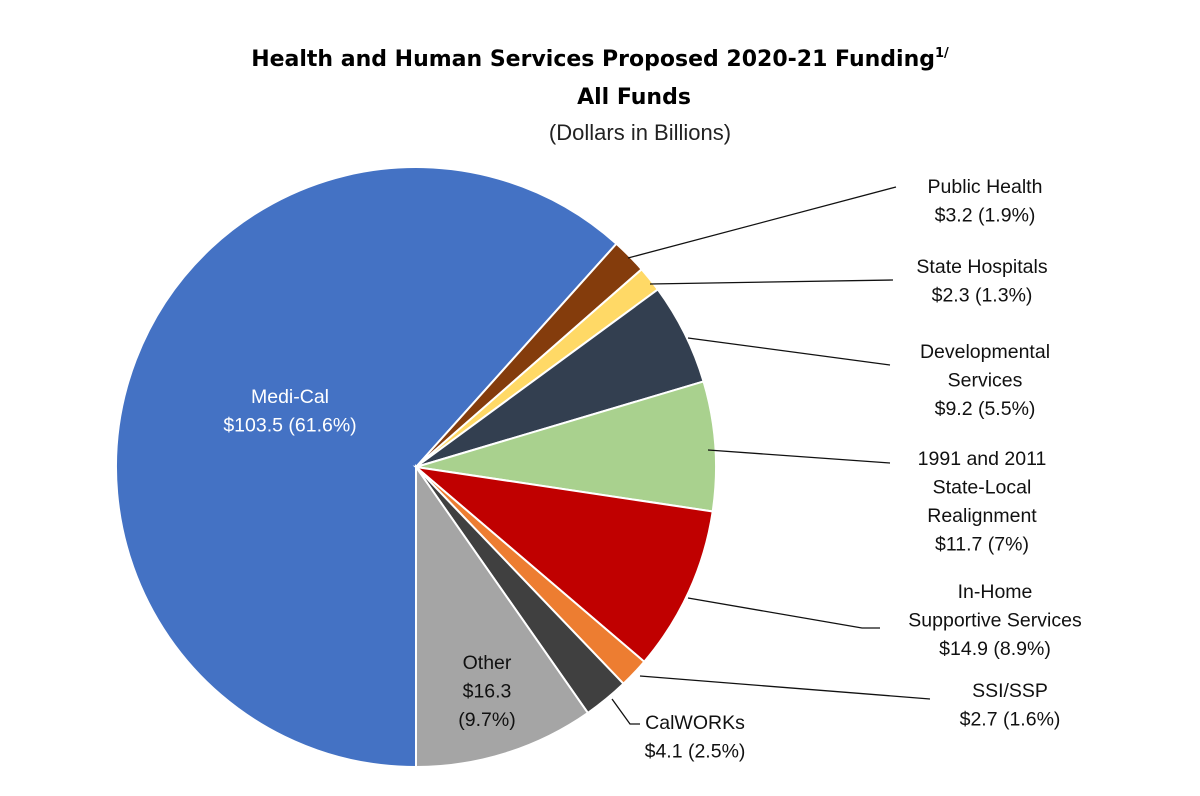 The height and width of the screenshot is (796, 1200). I want to click on pie-slice-other, so click(502, 616).